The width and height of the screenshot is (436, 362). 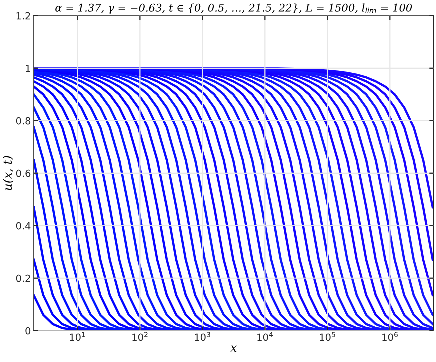 What do you see at coordinates (23, 226) in the screenshot?
I see `y-tick-label: 0.4` at bounding box center [23, 226].